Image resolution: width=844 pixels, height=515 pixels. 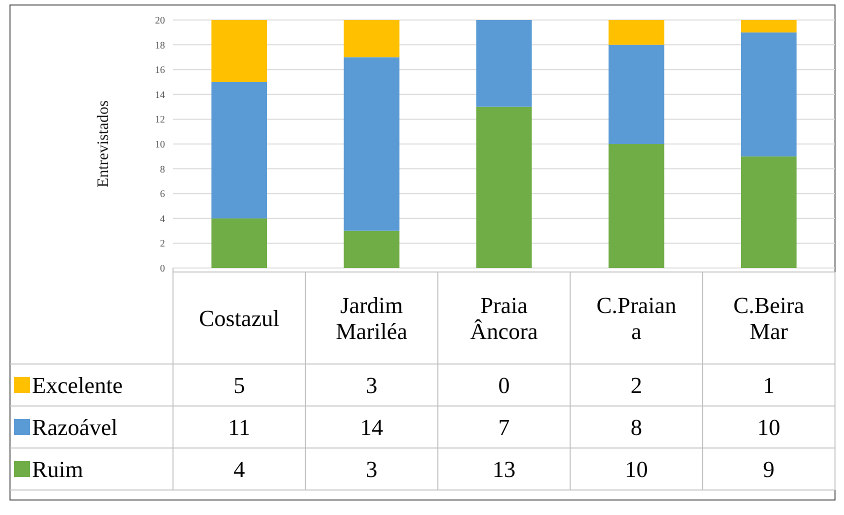 I want to click on y-tick-label: 12, so click(x=160, y=120).